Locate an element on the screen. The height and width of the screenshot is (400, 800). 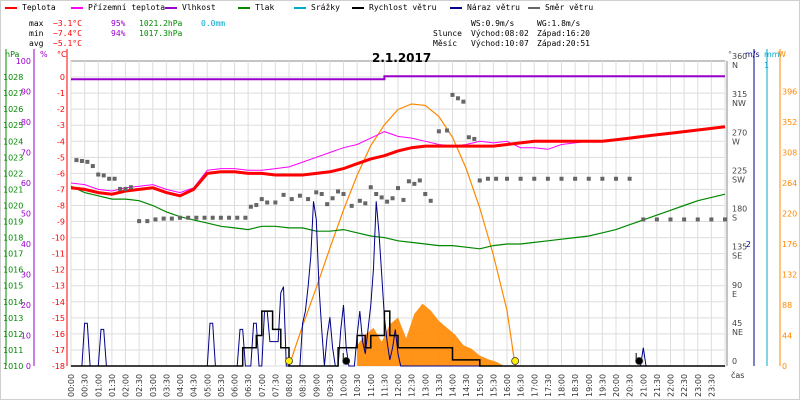
temp-tick-label: -3 is located at coordinates (61, 125).